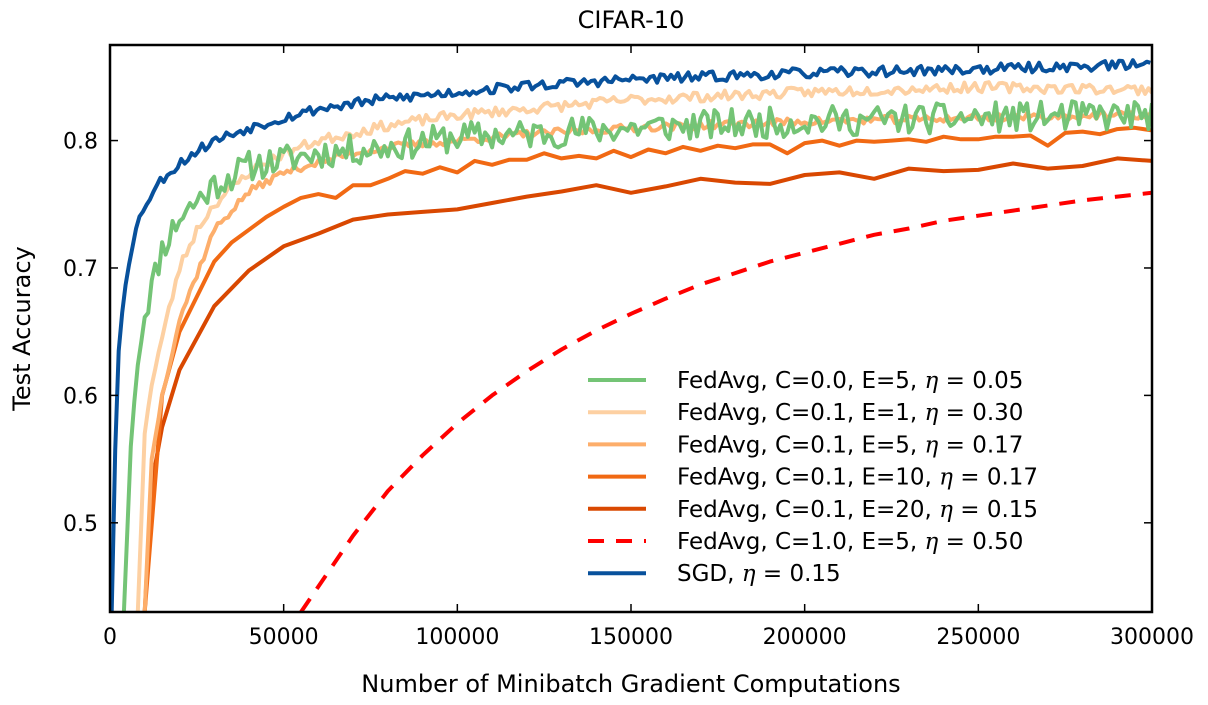 Image resolution: width=1208 pixels, height=705 pixels. Describe the element at coordinates (801, 542) in the screenshot. I see `legend-label-prefix: FedAvg, C=1.0, E=5,` at that location.